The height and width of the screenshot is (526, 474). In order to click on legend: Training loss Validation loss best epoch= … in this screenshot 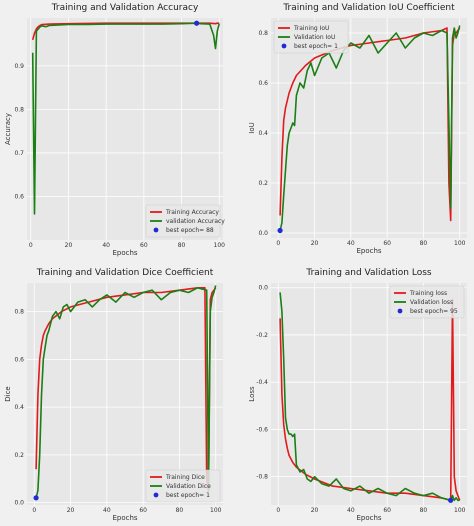, I will do `click(427, 302)`.